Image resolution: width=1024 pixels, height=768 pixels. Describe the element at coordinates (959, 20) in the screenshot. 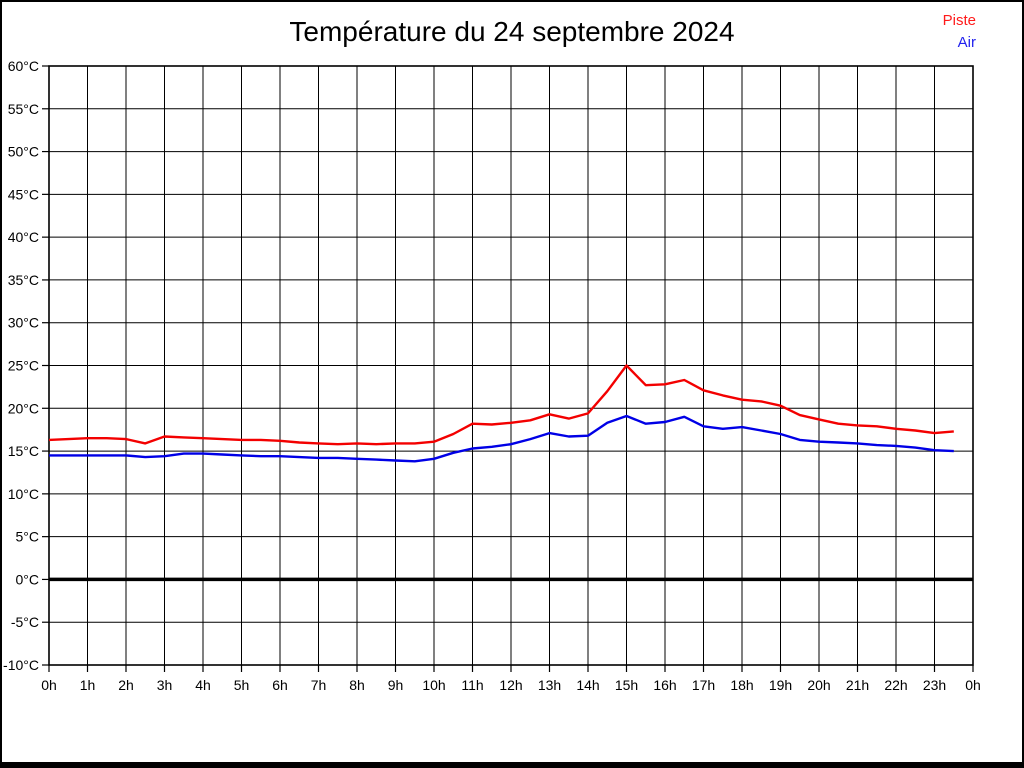

I see `legend-item-piste: Piste` at that location.